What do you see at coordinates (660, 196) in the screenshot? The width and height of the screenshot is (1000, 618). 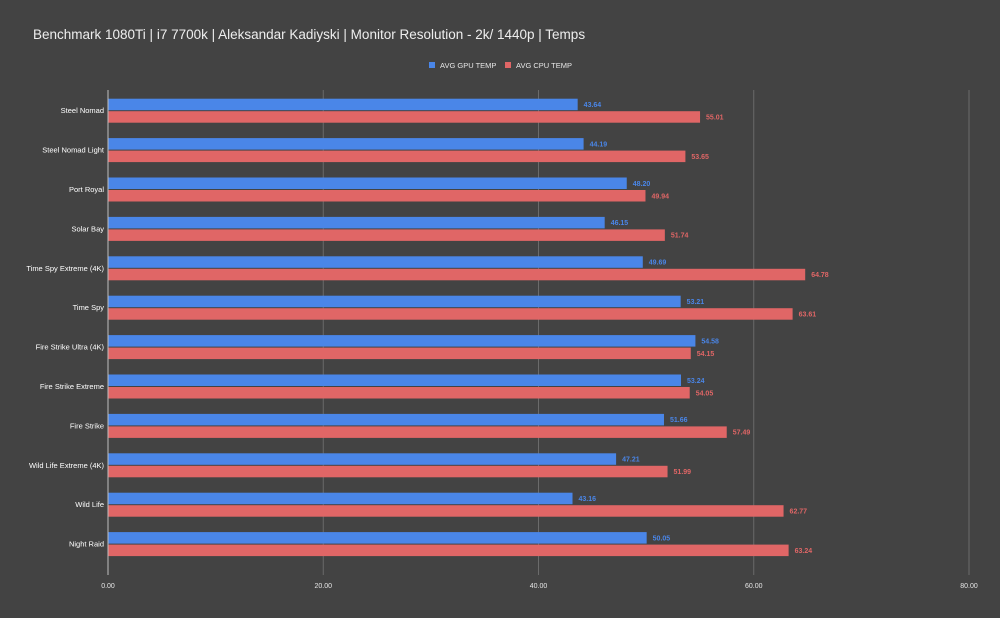 I see `cpu-data-label: 49.94` at bounding box center [660, 196].